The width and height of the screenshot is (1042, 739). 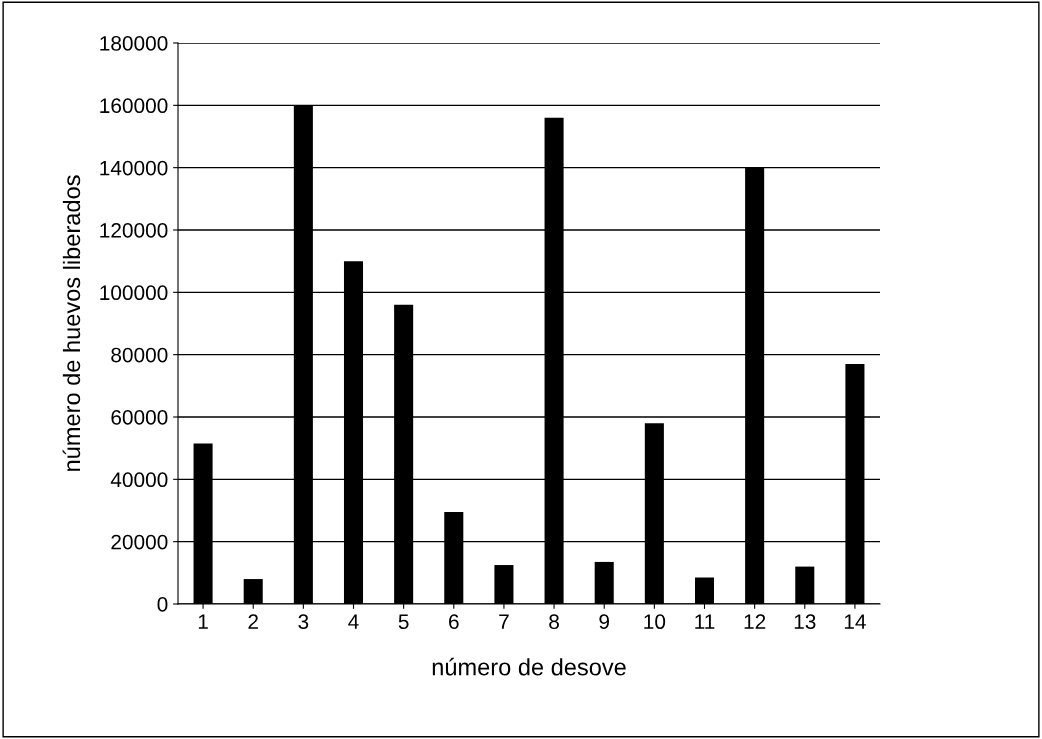 I want to click on x-tick-label: 1, so click(x=203, y=621).